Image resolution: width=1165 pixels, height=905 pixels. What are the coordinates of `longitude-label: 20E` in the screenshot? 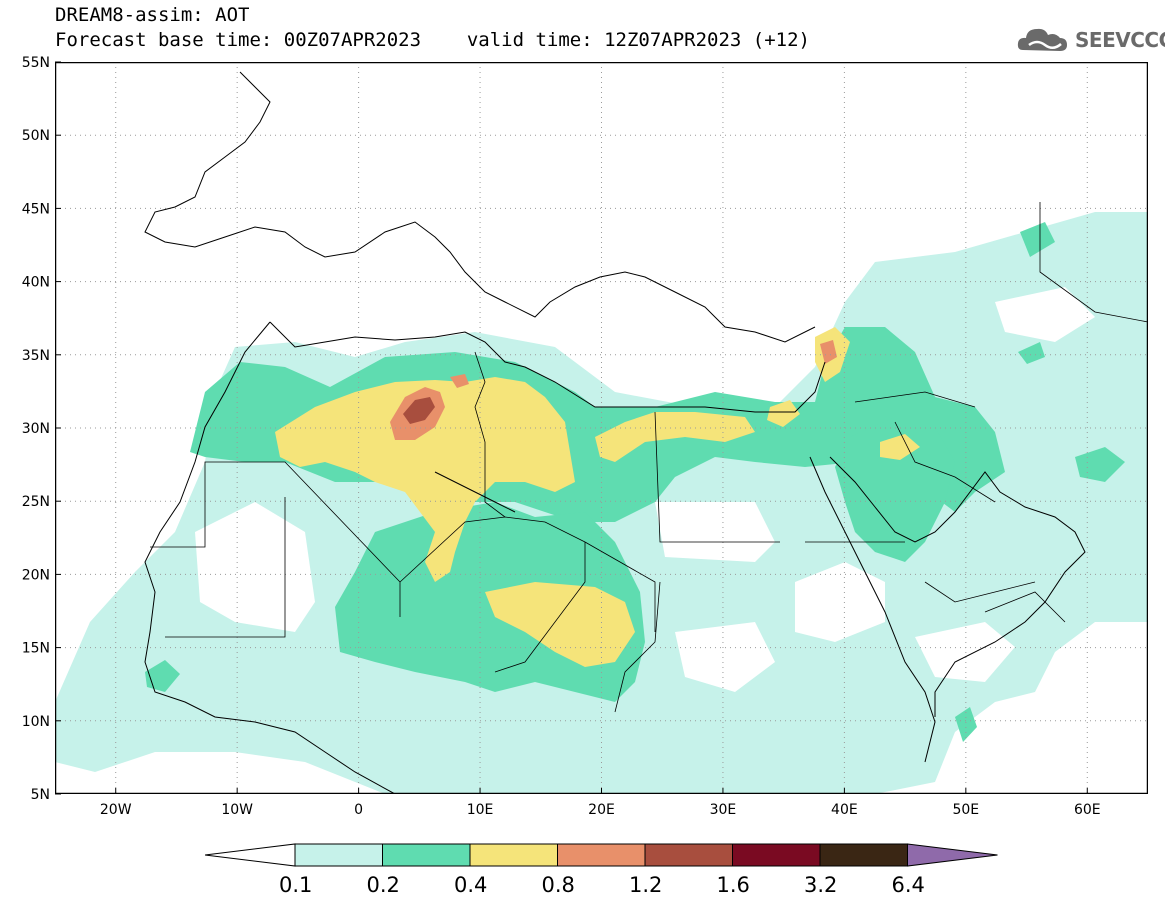 It's located at (601, 810).